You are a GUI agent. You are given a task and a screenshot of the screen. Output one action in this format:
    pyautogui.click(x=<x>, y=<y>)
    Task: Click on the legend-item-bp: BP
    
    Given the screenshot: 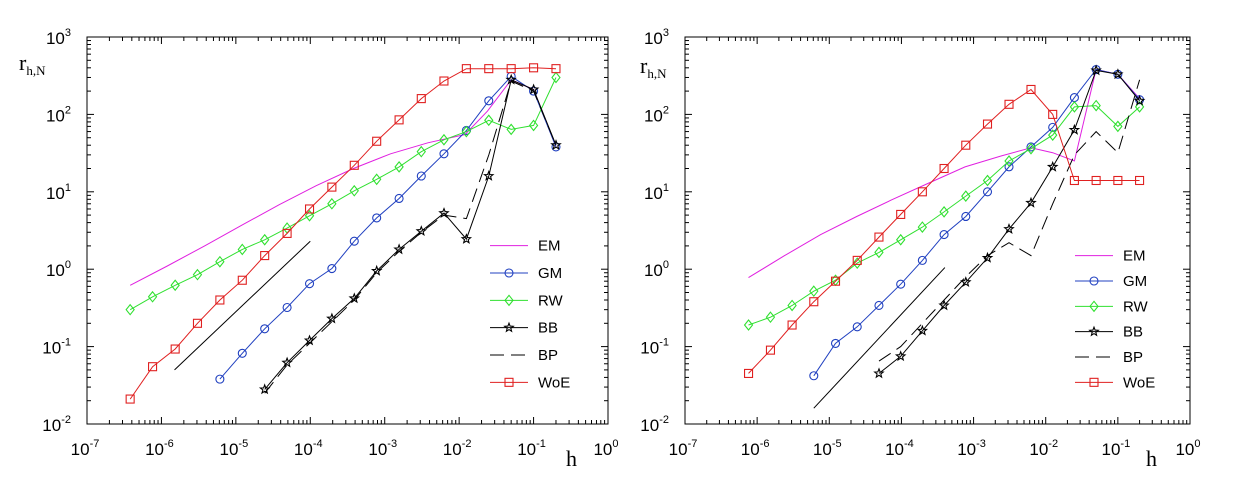 What is the action you would take?
    pyautogui.click(x=1109, y=357)
    